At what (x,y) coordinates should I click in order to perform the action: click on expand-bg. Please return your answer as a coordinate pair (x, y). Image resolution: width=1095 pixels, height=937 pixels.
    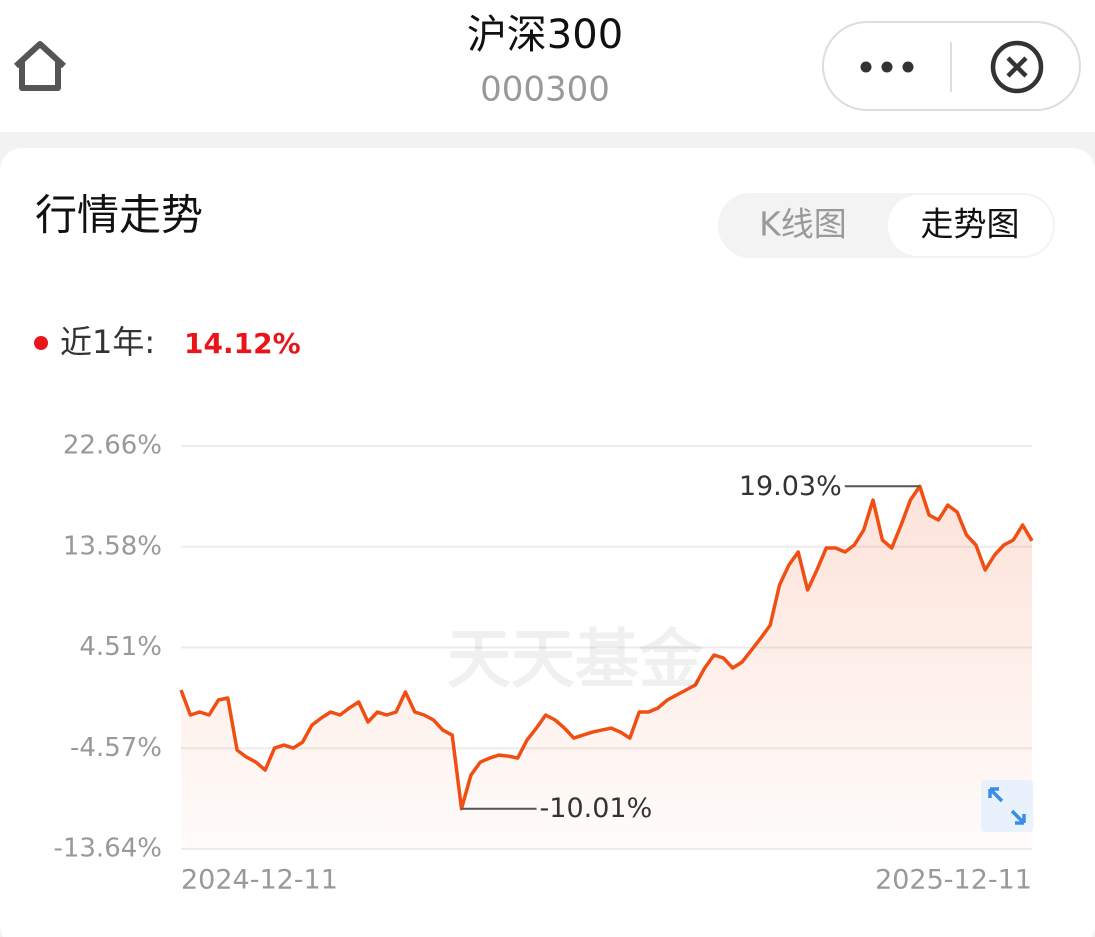
    Looking at the image, I should click on (1007, 806).